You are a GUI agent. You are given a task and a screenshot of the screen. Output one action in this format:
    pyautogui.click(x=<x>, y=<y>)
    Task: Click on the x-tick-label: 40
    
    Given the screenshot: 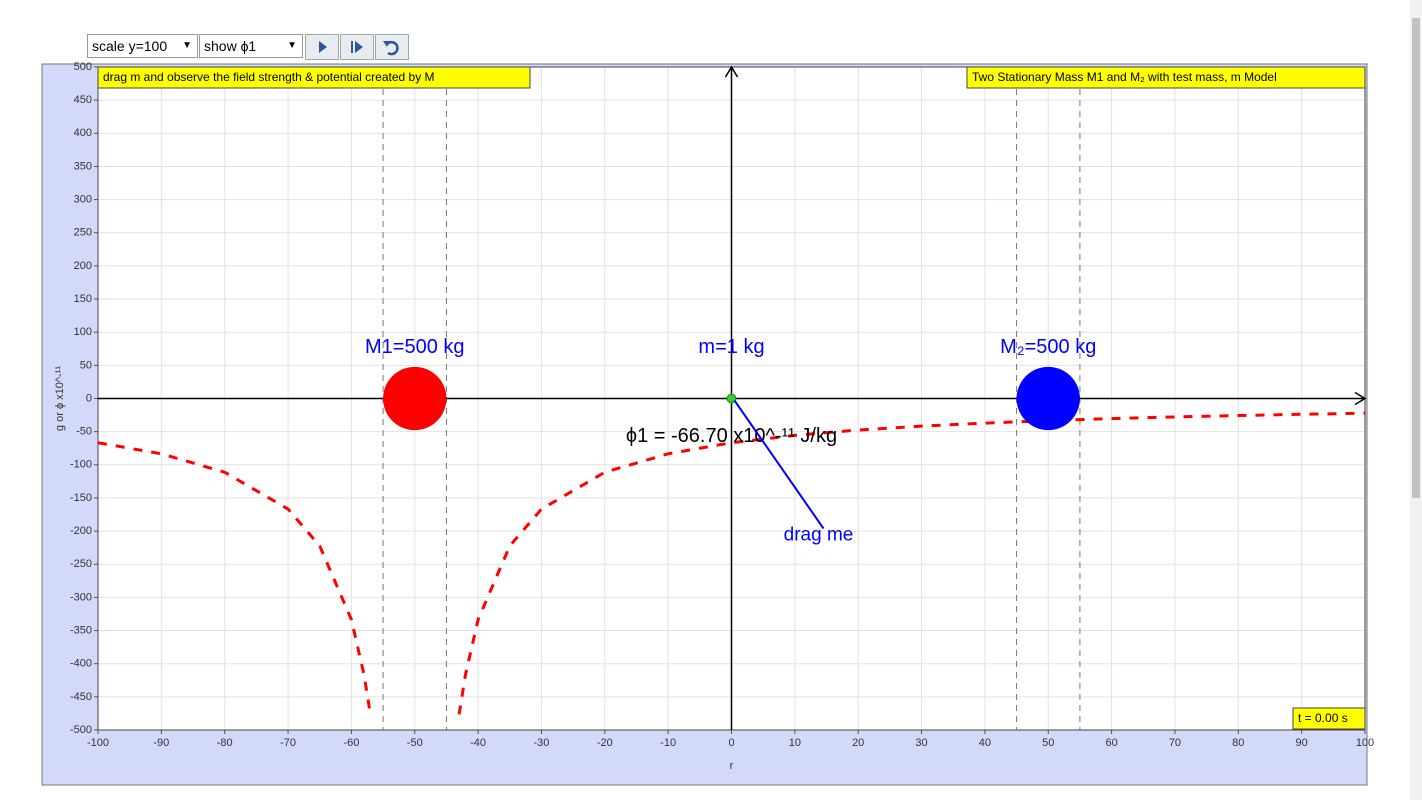 What is the action you would take?
    pyautogui.click(x=985, y=743)
    